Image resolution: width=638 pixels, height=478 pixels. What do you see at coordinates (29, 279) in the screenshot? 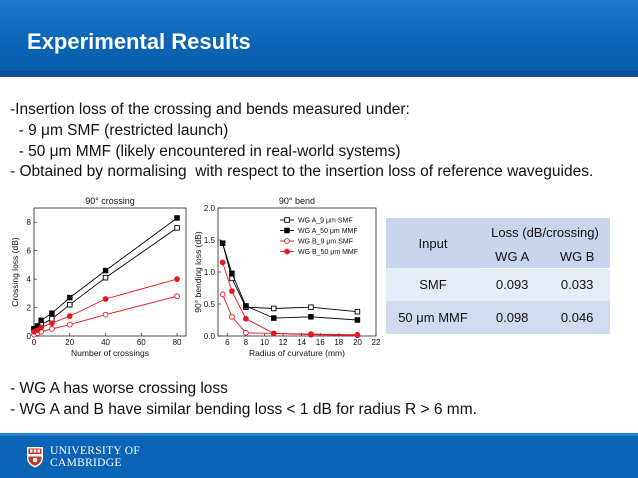
I see `y-tick-label: 4` at bounding box center [29, 279].